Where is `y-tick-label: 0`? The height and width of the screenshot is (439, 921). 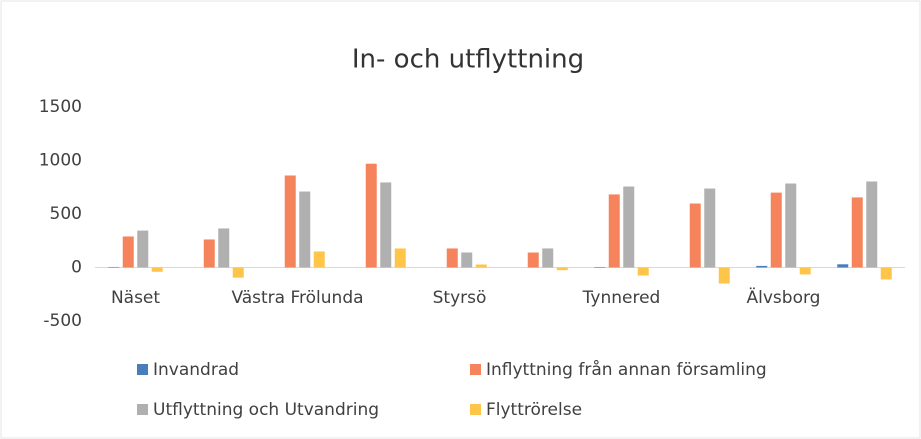
y-tick-label: 0 is located at coordinates (76, 268).